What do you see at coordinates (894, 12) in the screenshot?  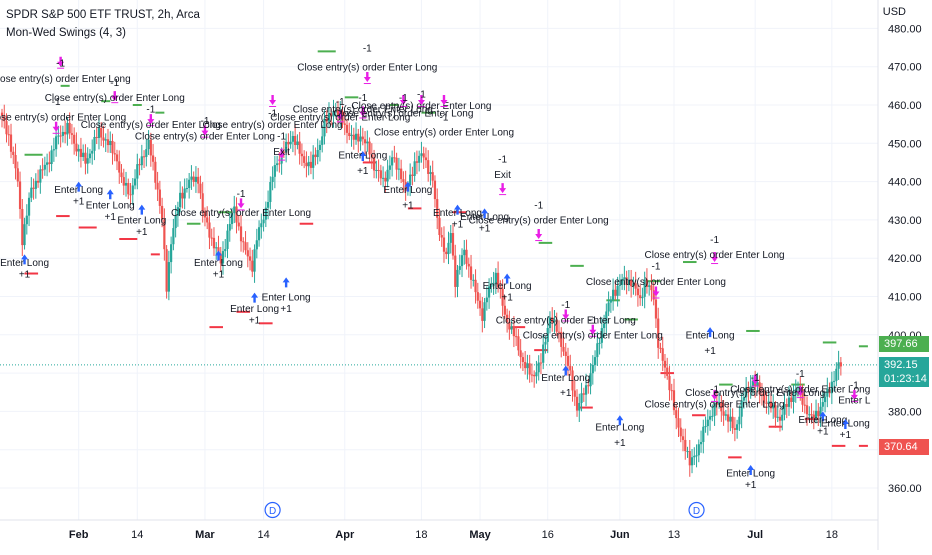 I see `currency-label: USD` at bounding box center [894, 12].